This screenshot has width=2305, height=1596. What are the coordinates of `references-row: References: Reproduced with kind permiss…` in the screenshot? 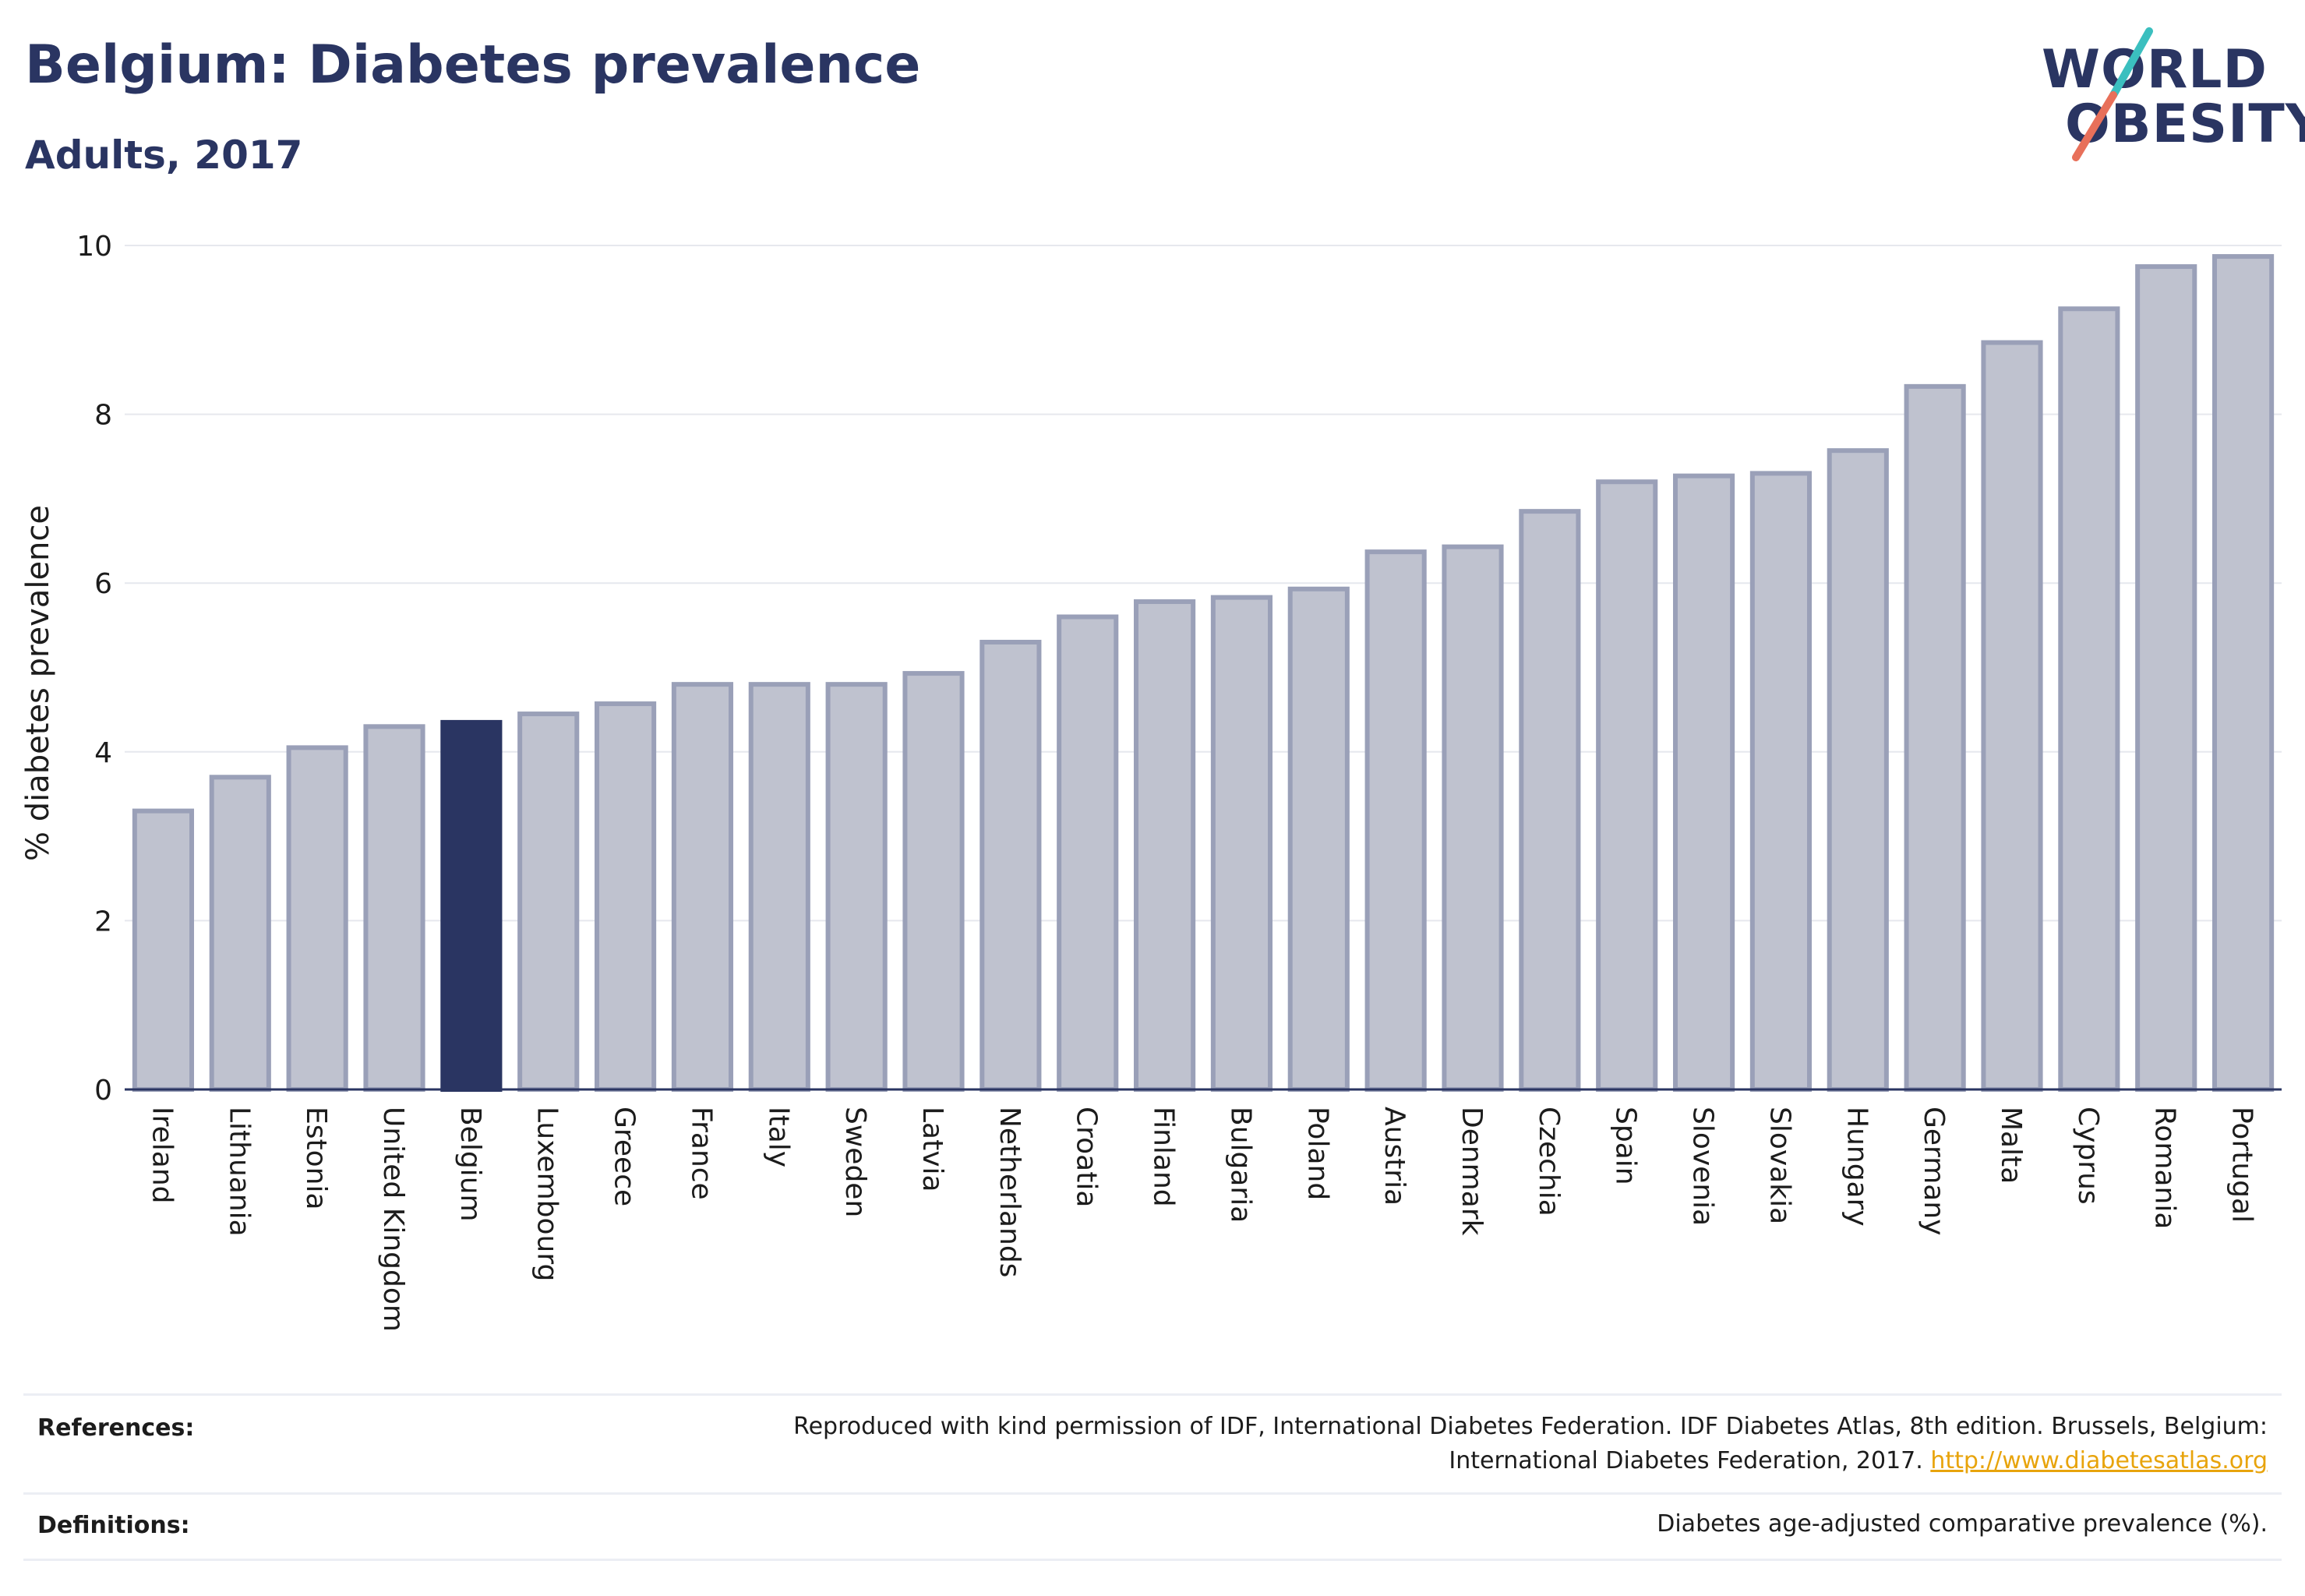 It's located at (1152, 1445).